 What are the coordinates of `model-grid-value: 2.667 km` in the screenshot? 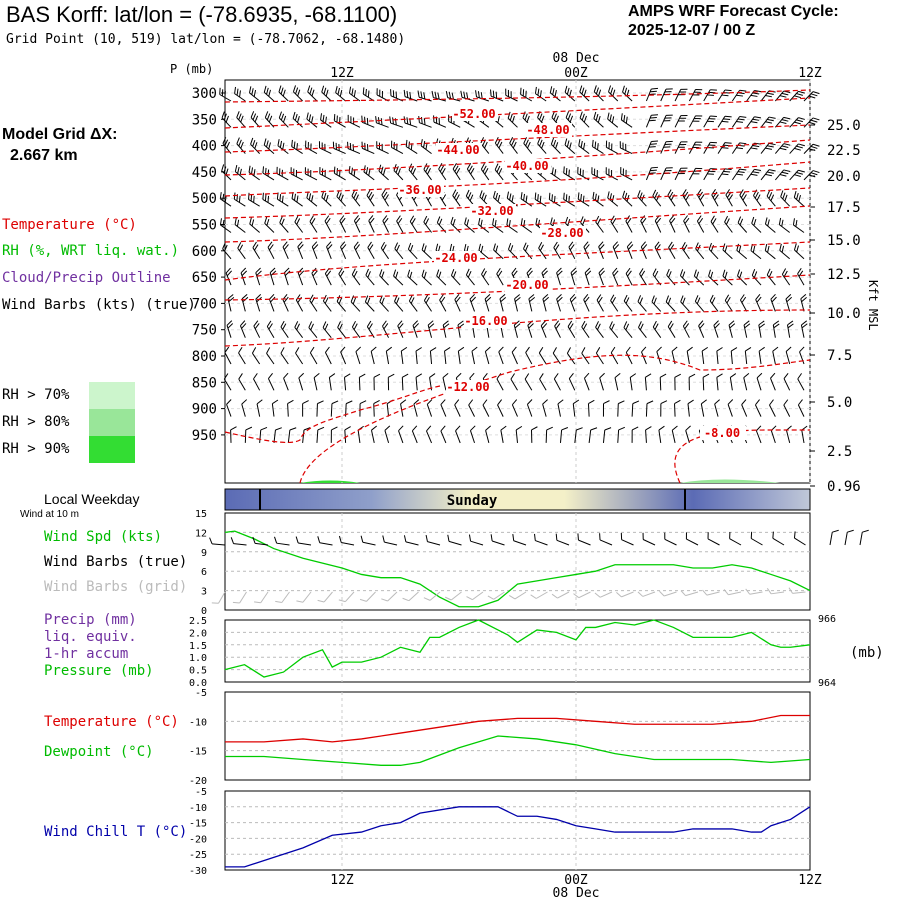 It's located at (44, 155).